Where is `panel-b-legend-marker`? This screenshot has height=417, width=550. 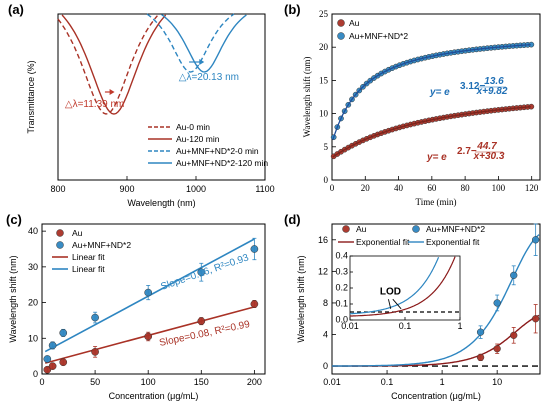
panel-b-legend-marker is located at coordinates (341, 36).